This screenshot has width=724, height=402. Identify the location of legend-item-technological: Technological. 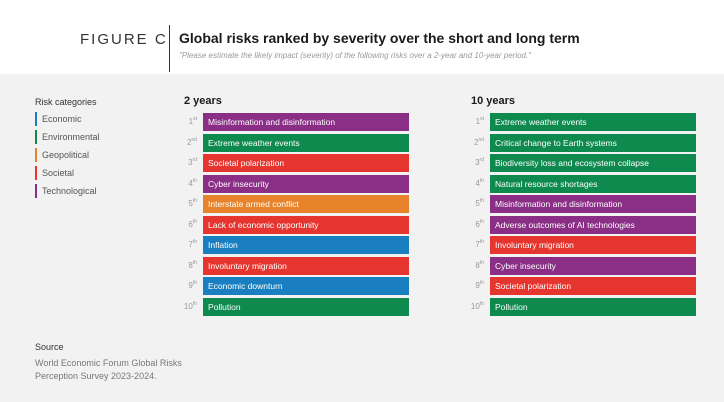
(67, 191).